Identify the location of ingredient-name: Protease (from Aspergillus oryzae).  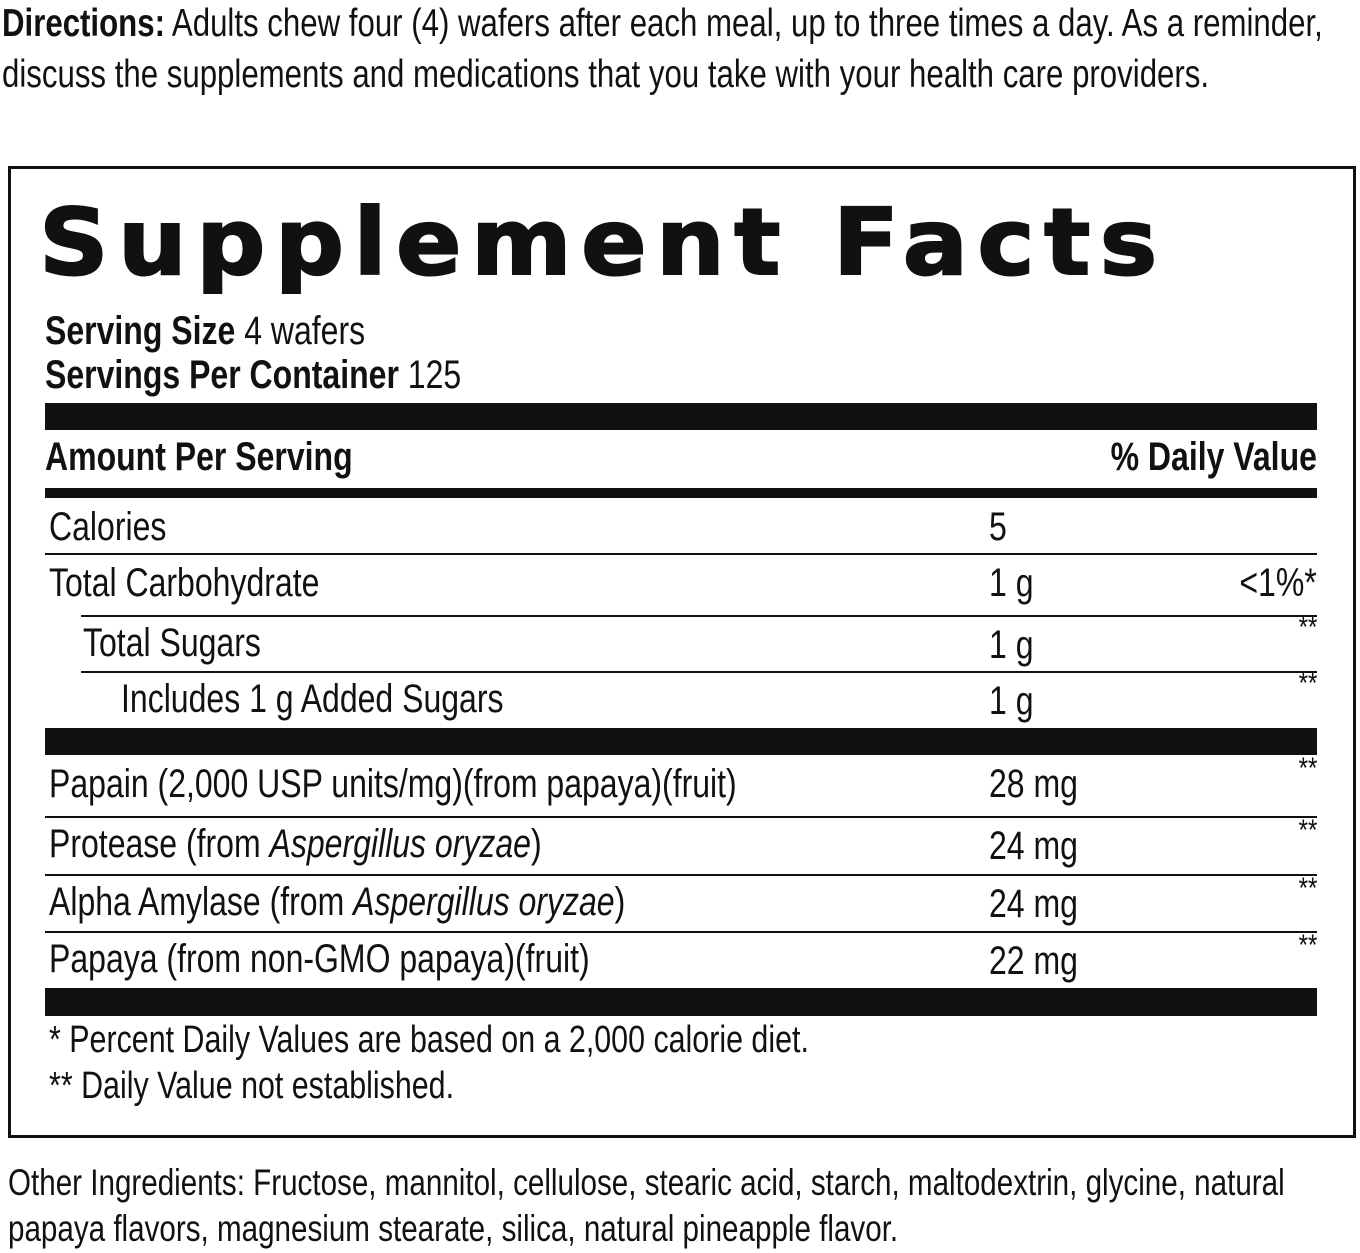
(295, 844).